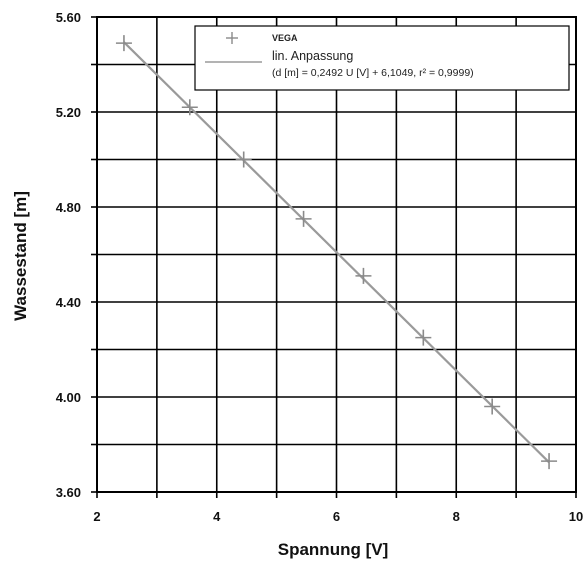 This screenshot has width=587, height=563. Describe the element at coordinates (285, 38) in the screenshot. I see `legend-label-vega: VEGA` at that location.